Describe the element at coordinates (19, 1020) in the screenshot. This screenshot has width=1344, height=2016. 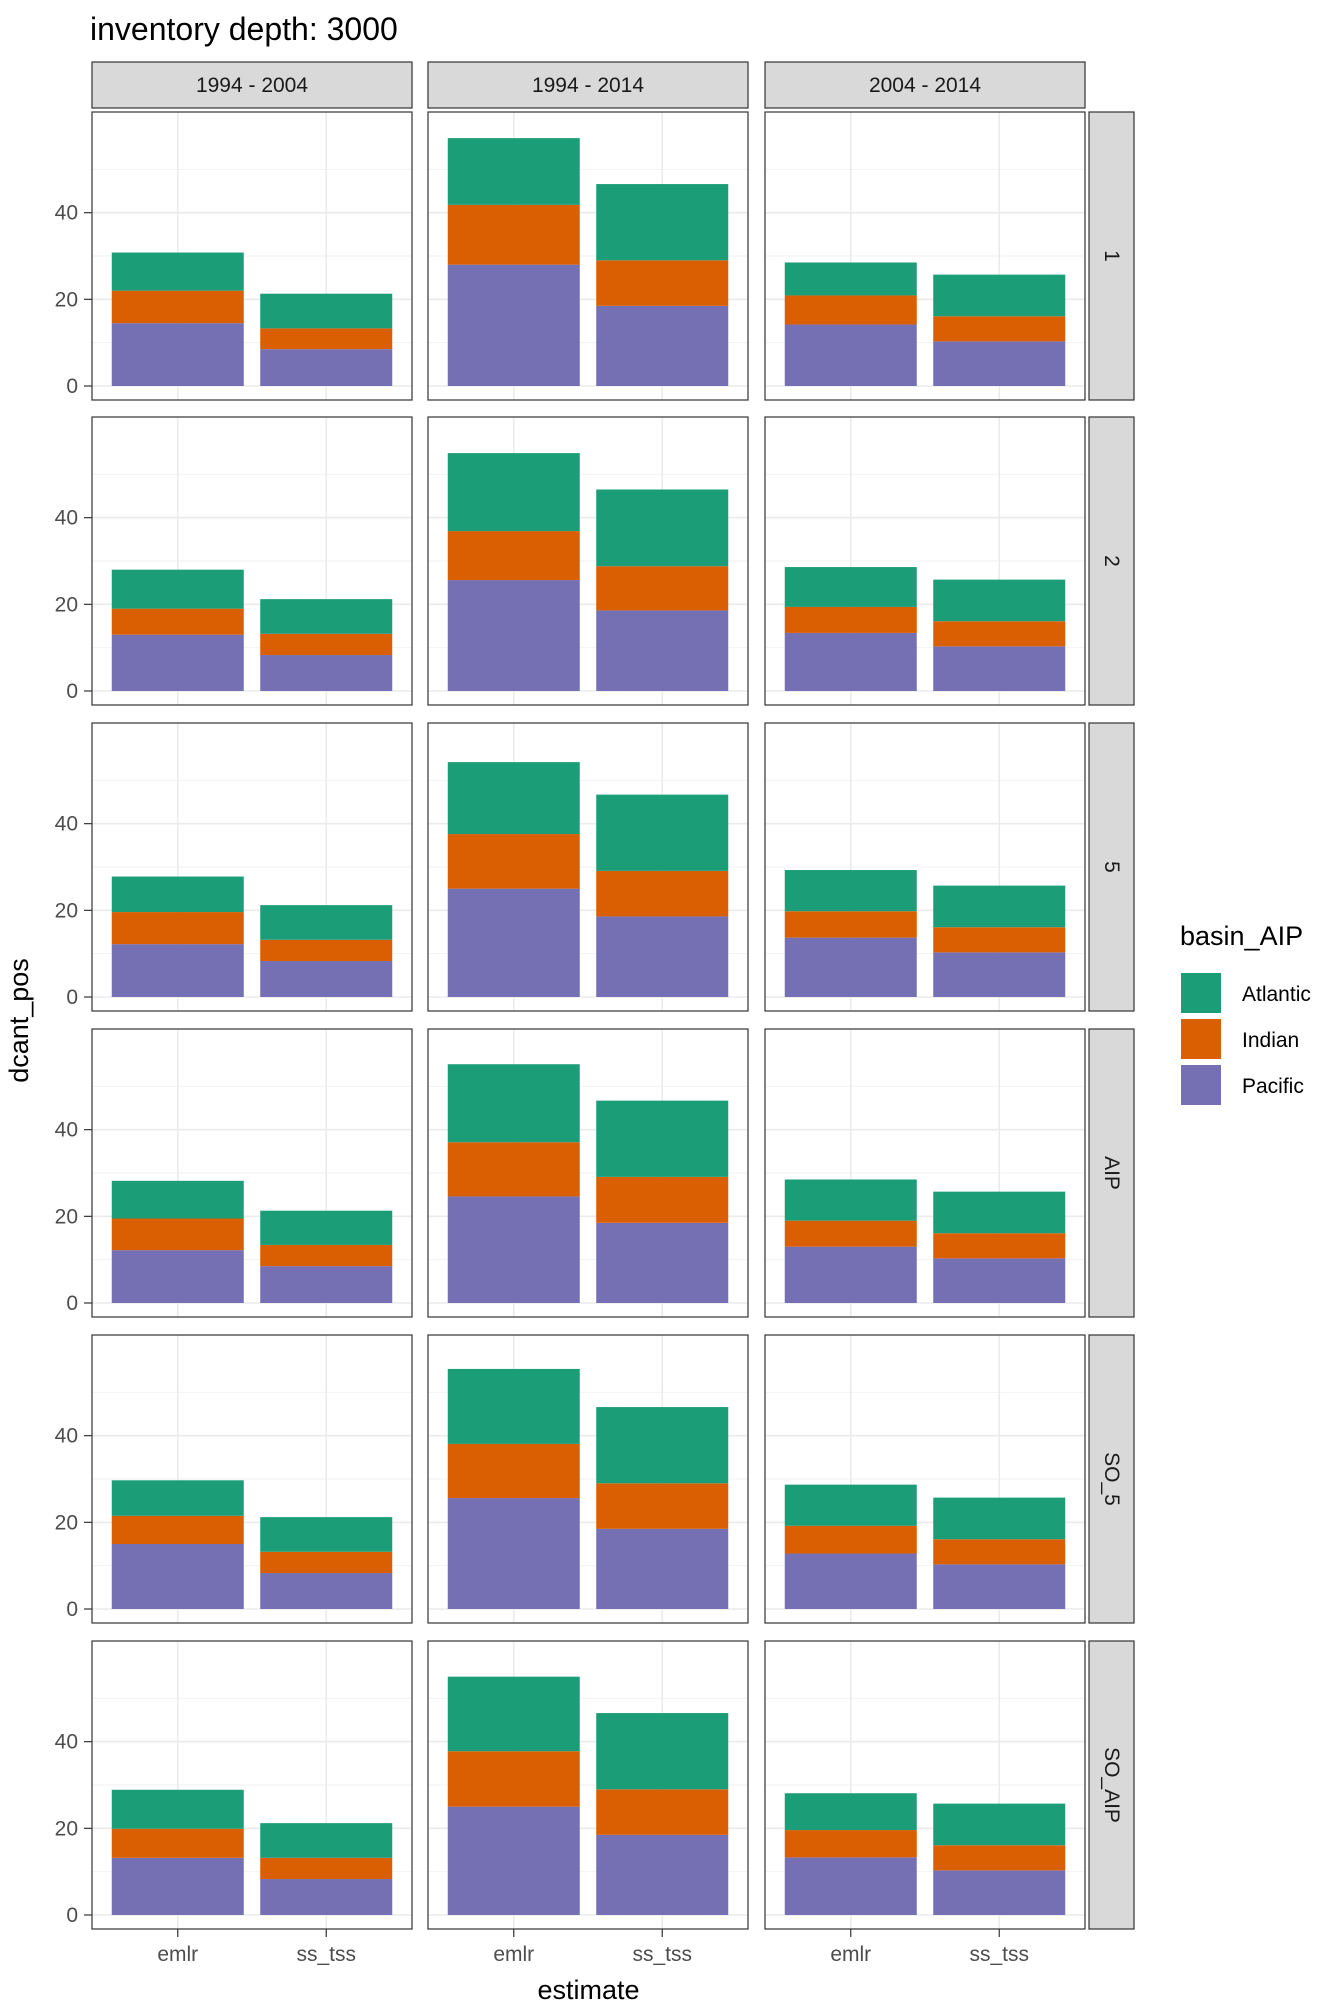
I see `y-axis-title: dcant_pos` at that location.